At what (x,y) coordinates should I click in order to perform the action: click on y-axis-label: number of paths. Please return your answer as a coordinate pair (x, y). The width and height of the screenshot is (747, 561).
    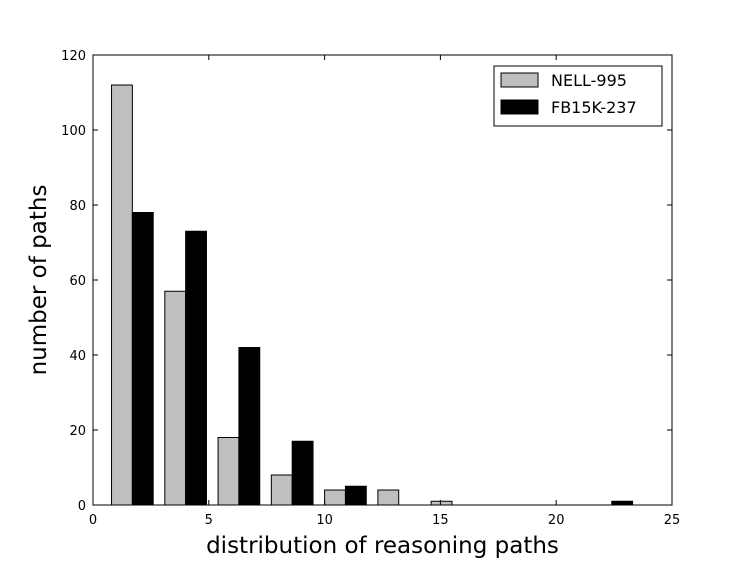
    Looking at the image, I should click on (39, 280).